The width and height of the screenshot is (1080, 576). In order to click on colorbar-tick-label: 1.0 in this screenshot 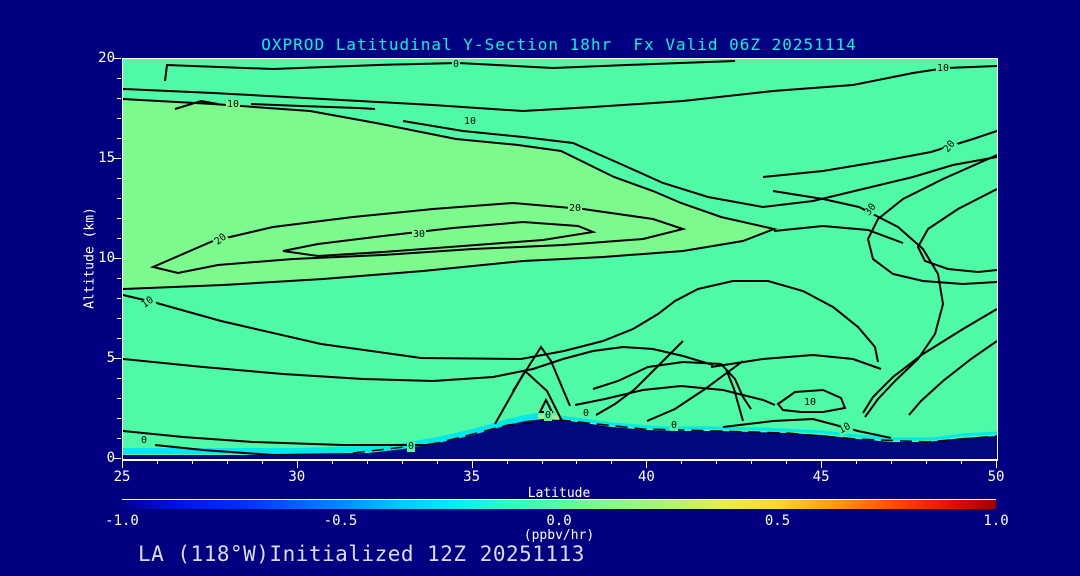, I will do `click(996, 521)`.